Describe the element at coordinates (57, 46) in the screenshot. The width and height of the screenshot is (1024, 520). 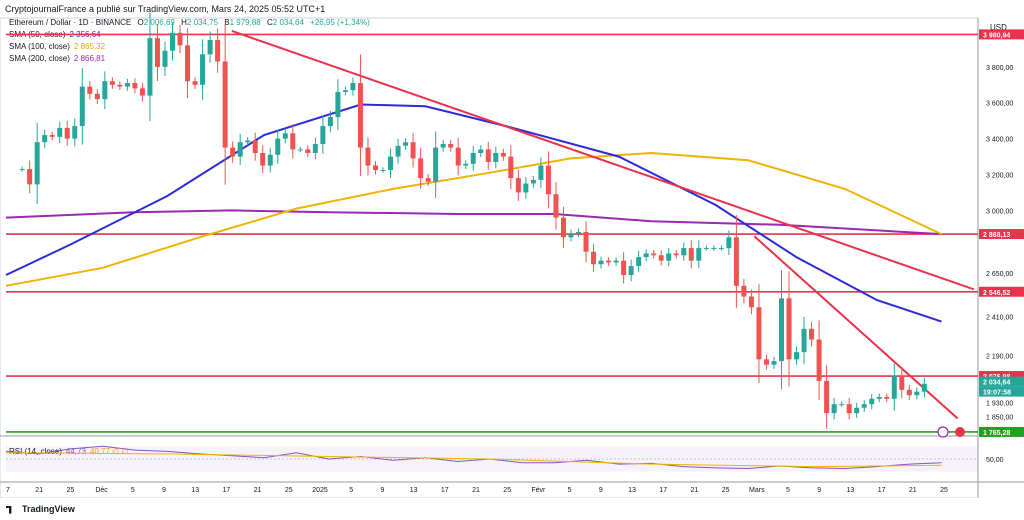
I see `sma100-legend: SMA (100, close) 2 865,32` at that location.